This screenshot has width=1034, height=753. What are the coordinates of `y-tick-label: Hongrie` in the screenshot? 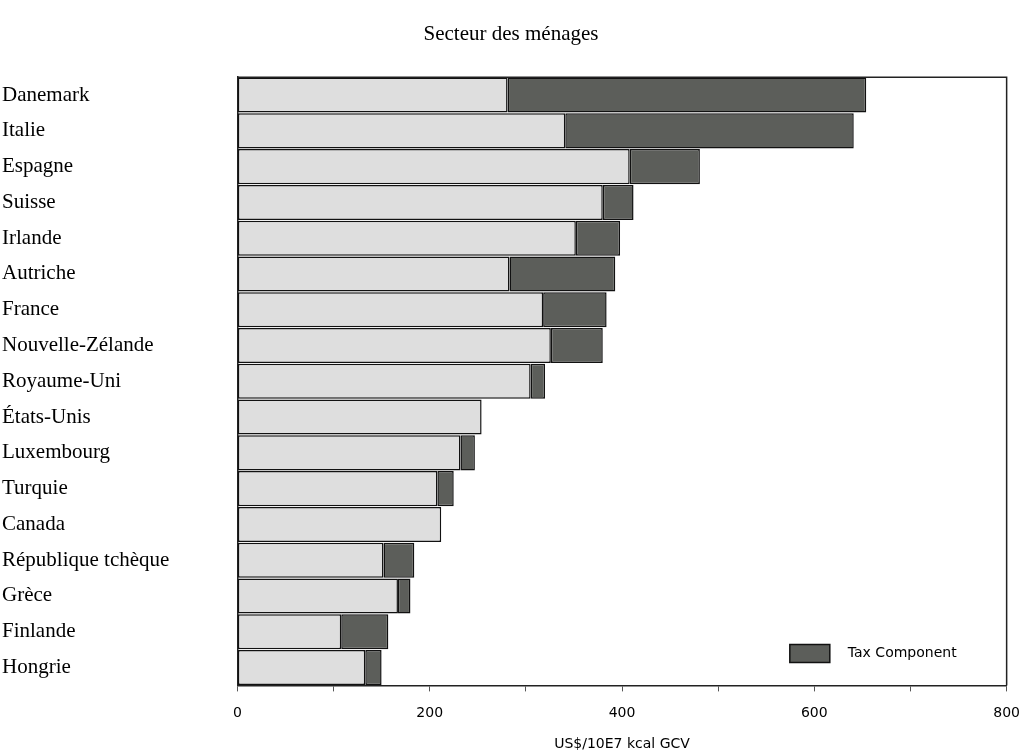 It's located at (36, 666).